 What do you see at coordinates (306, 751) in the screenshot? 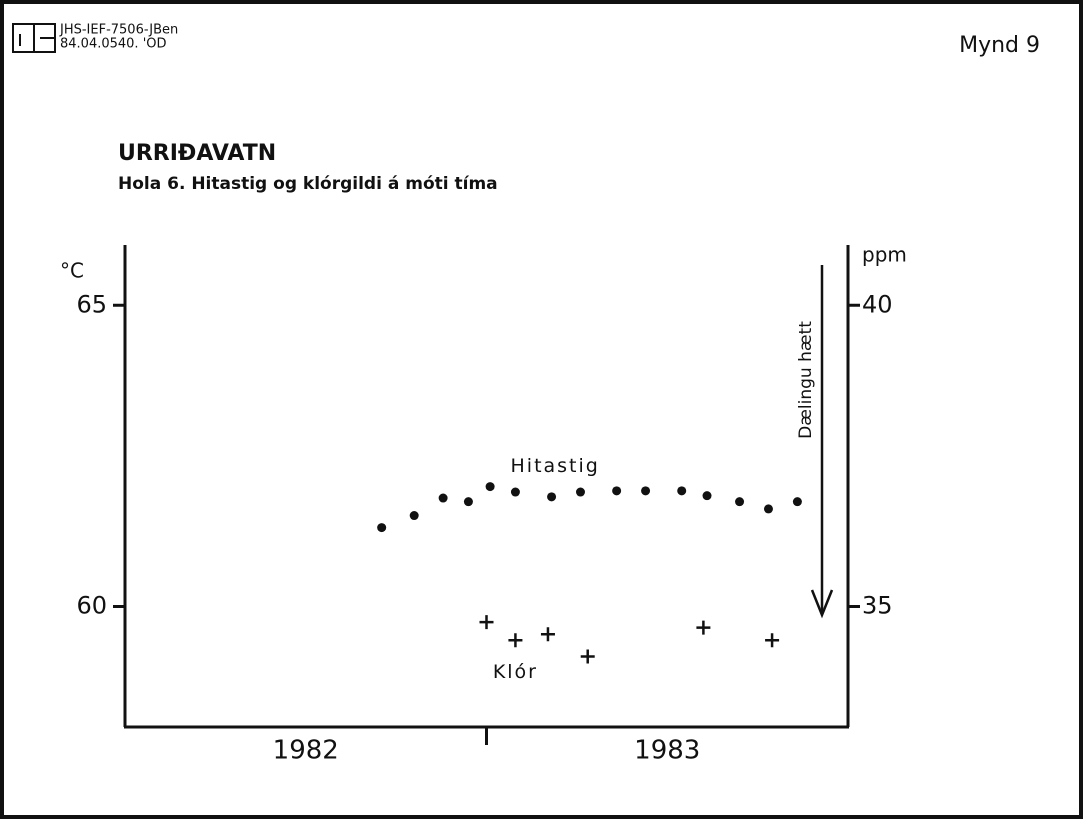
I see `x-tick-label: 1982` at bounding box center [306, 751].